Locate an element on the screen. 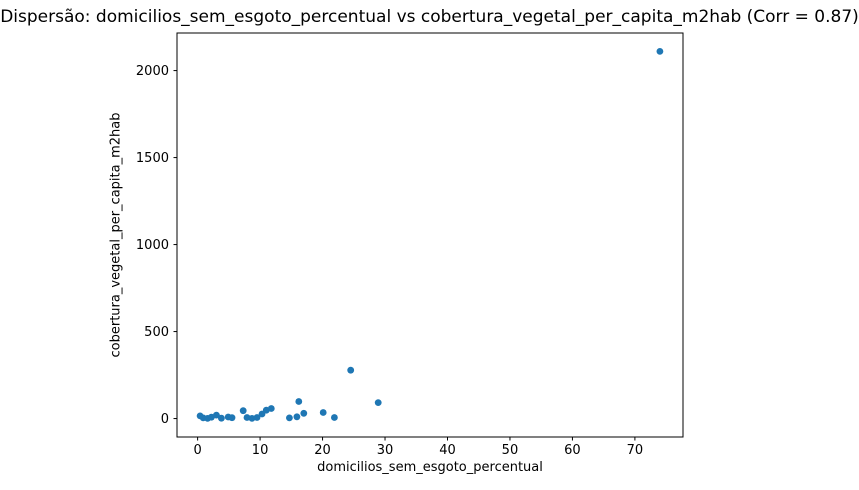 Image resolution: width=859 pixels, height=490 pixels. y-tick-label: 500 is located at coordinates (156, 332).